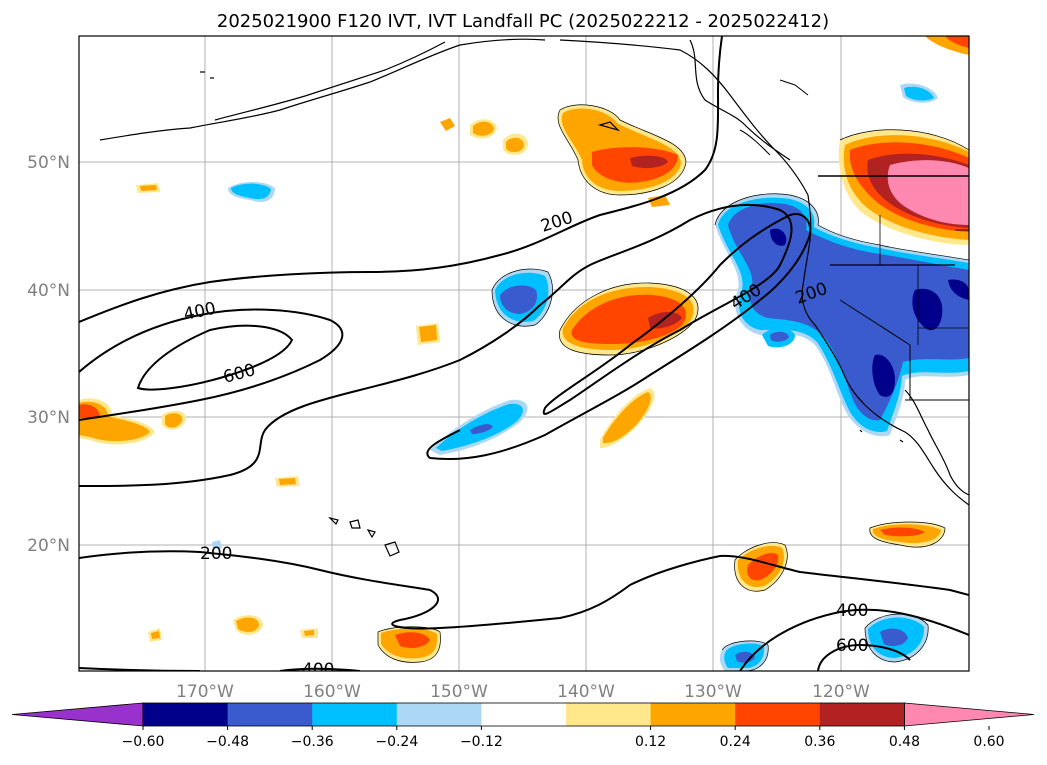  Describe the element at coordinates (318, 670) in the screenshot. I see `contour-label-400-bottom: 400` at that location.